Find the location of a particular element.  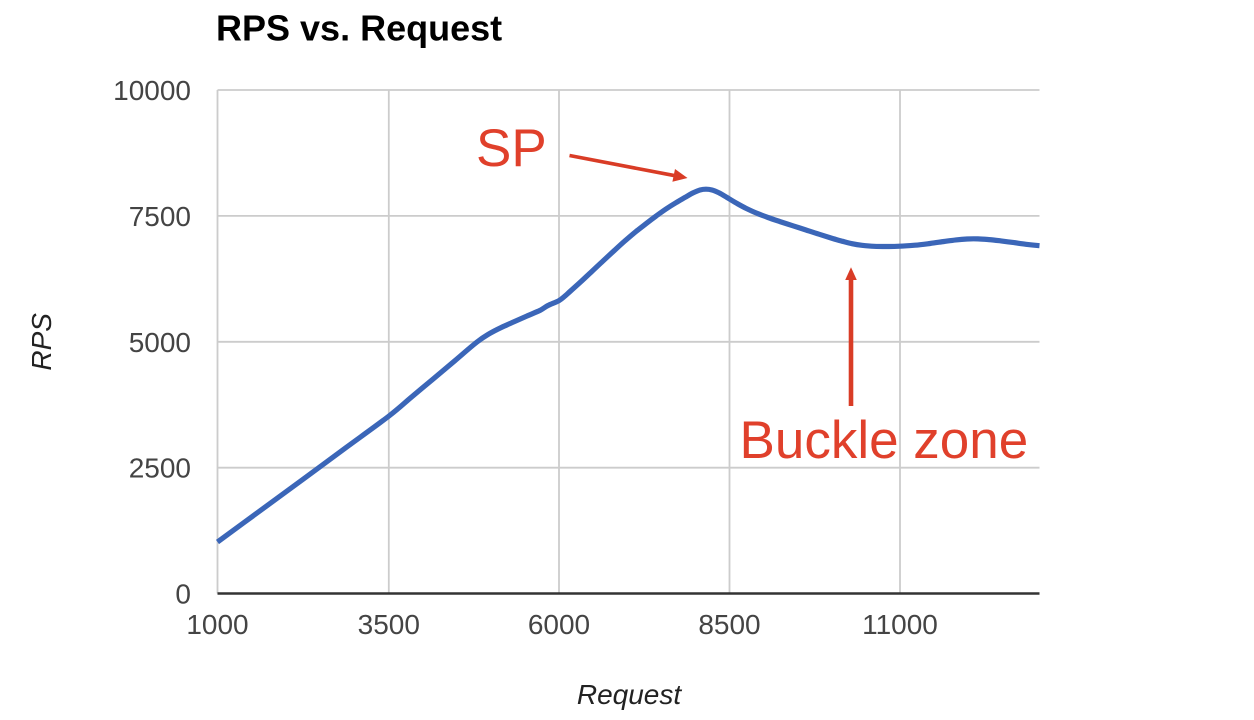

svg-text: RPS is located at coordinates (41, 342).